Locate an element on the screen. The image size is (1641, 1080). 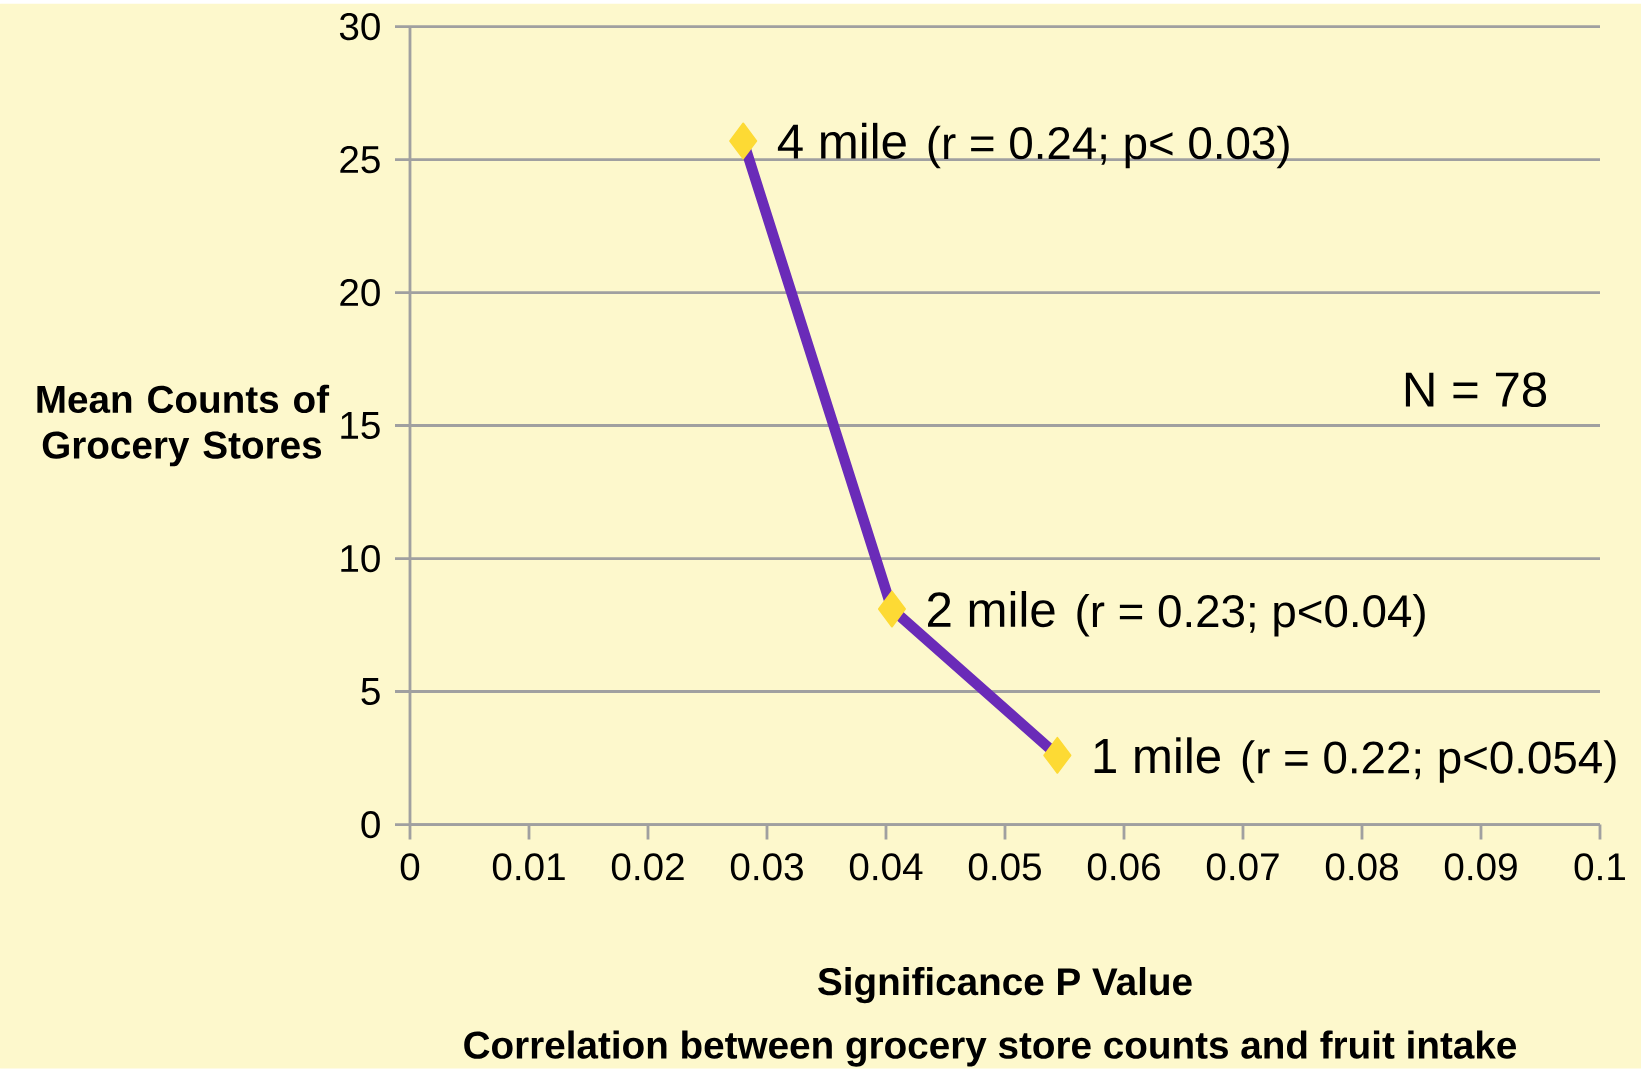
annotation: 2 mile is located at coordinates (991, 609).